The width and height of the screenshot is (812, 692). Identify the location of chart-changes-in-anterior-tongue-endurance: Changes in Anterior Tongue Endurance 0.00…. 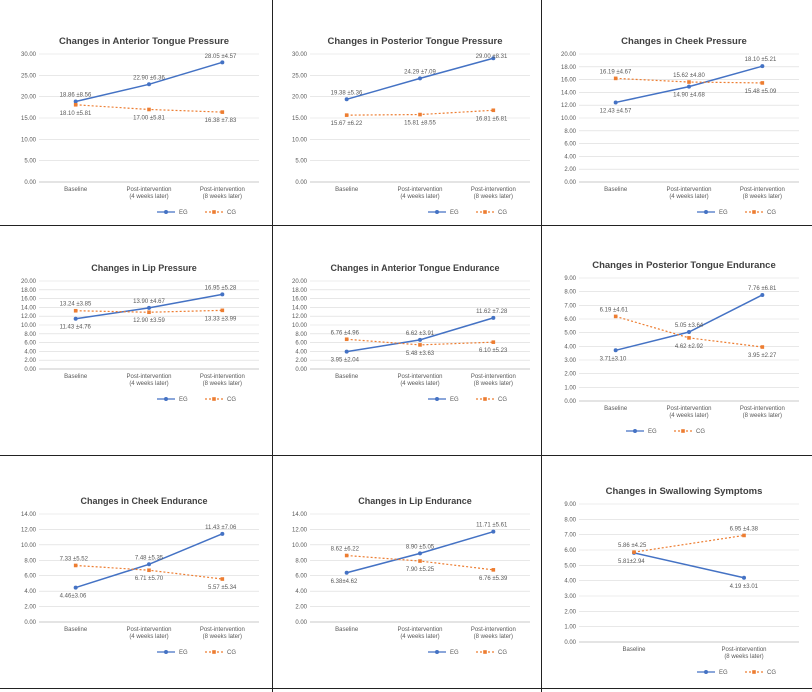
(411, 333).